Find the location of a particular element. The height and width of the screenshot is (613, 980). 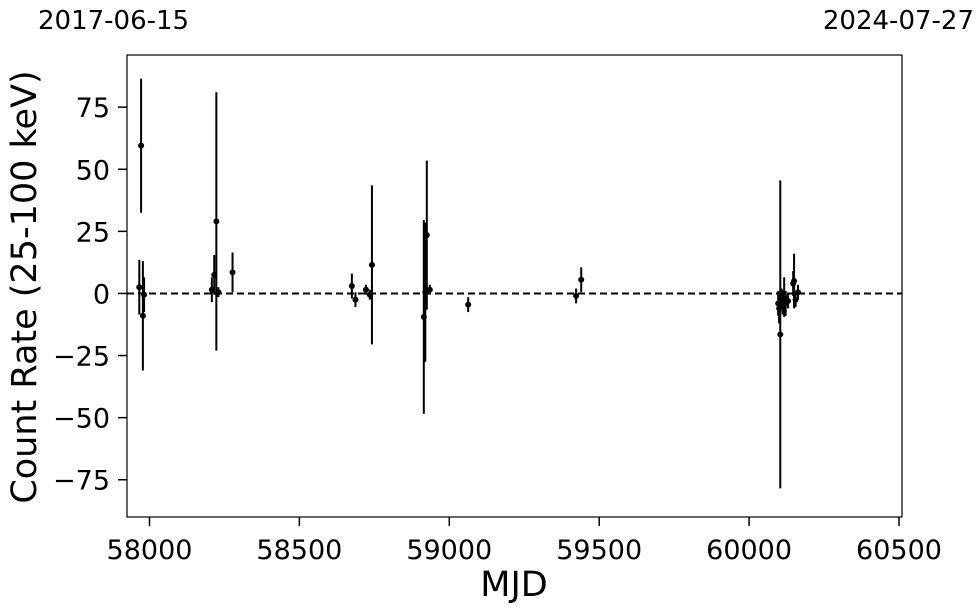

x-axis: 58000 58500 59000 59500 60000 60500 is located at coordinates (524, 541).